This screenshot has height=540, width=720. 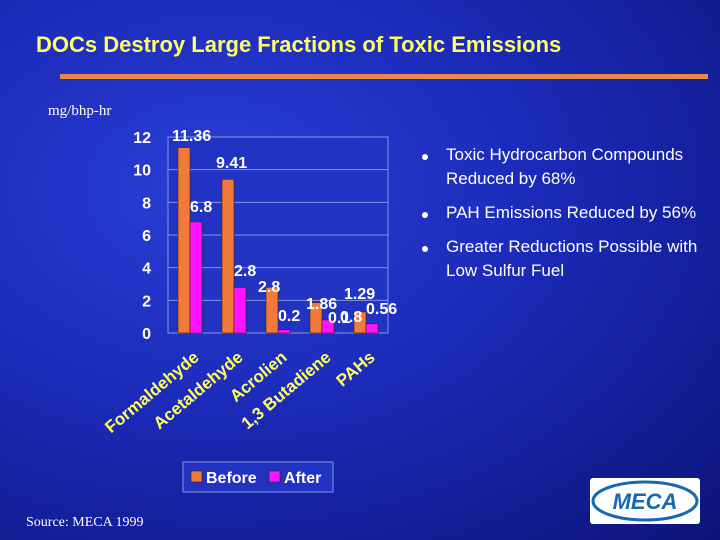 I want to click on legend-swatch-before, so click(x=196, y=476).